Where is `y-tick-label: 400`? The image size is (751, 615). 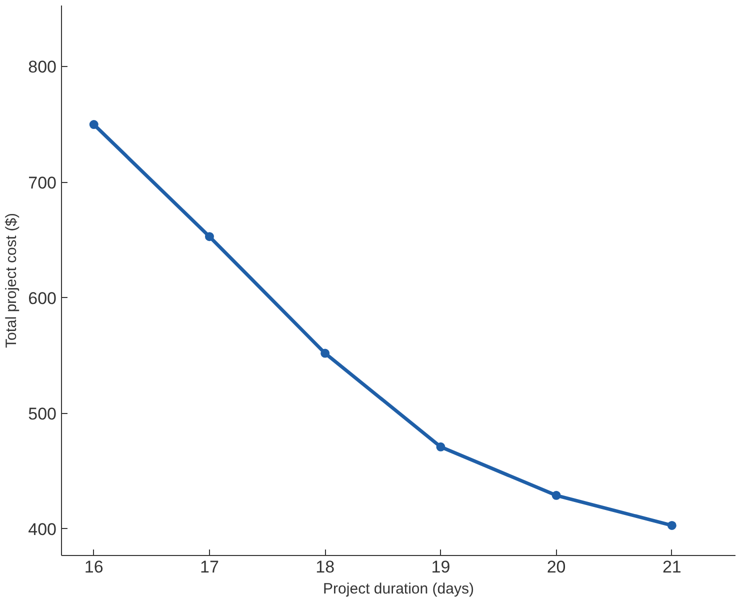
y-tick-label: 400 is located at coordinates (42, 529).